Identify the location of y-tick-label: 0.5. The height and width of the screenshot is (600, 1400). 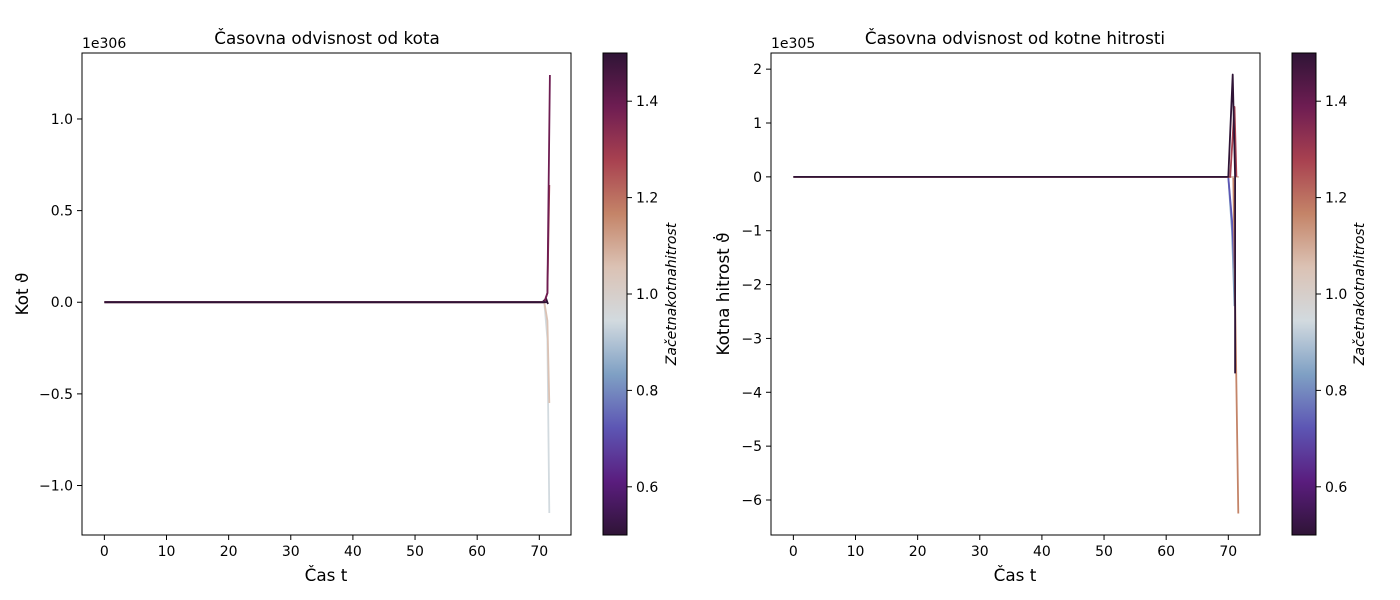
(62, 212).